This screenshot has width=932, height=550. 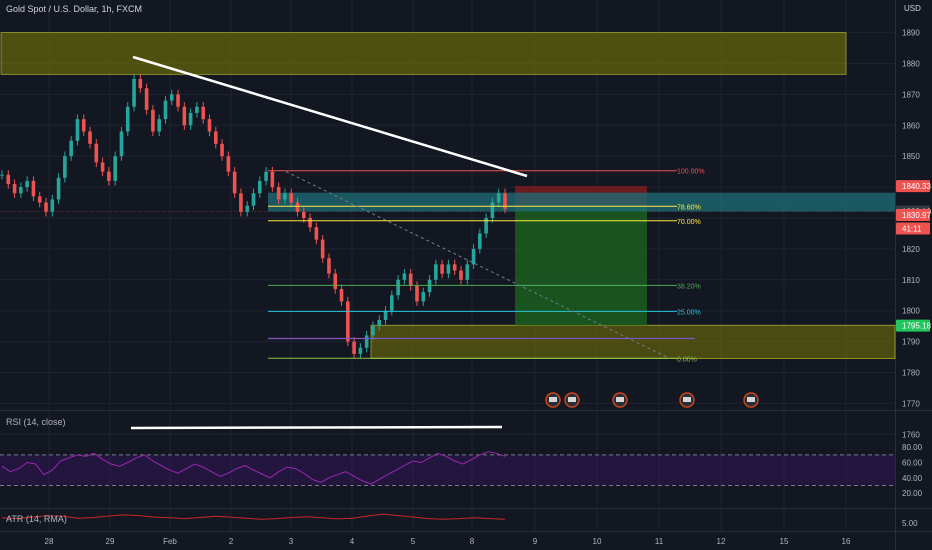 What do you see at coordinates (36, 422) in the screenshot?
I see `rsi-title: RSI (14, close)` at bounding box center [36, 422].